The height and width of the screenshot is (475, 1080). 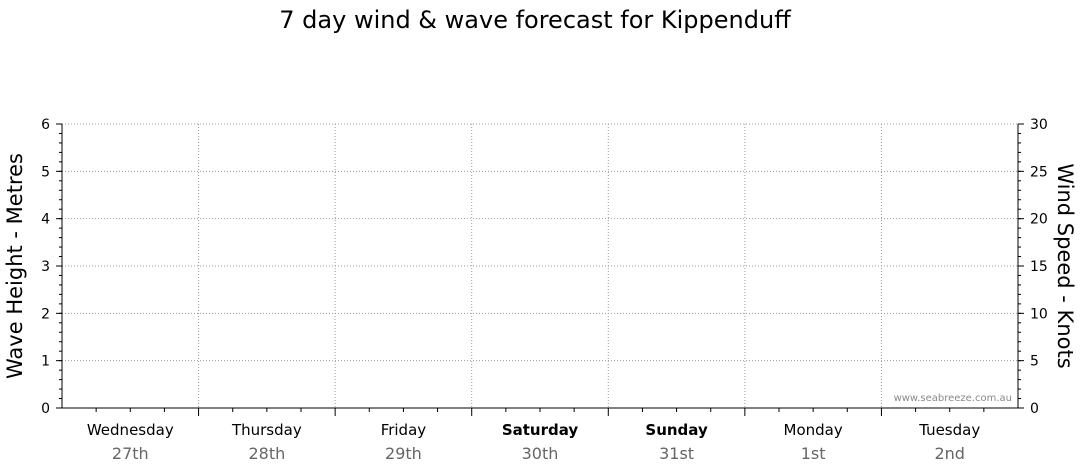 What do you see at coordinates (1034, 409) in the screenshot?
I see `y-right-tick-label: 0` at bounding box center [1034, 409].